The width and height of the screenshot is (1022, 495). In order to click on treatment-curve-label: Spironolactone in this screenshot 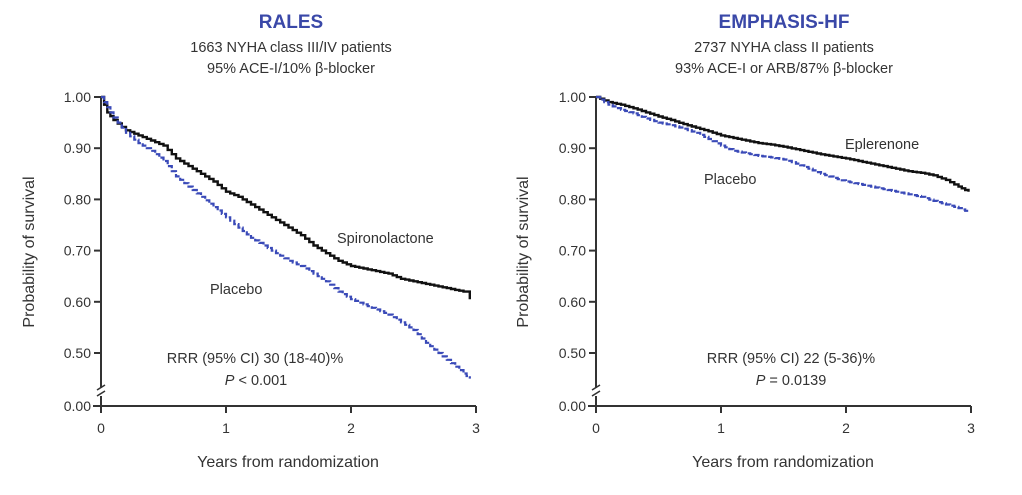, I will do `click(385, 239)`.